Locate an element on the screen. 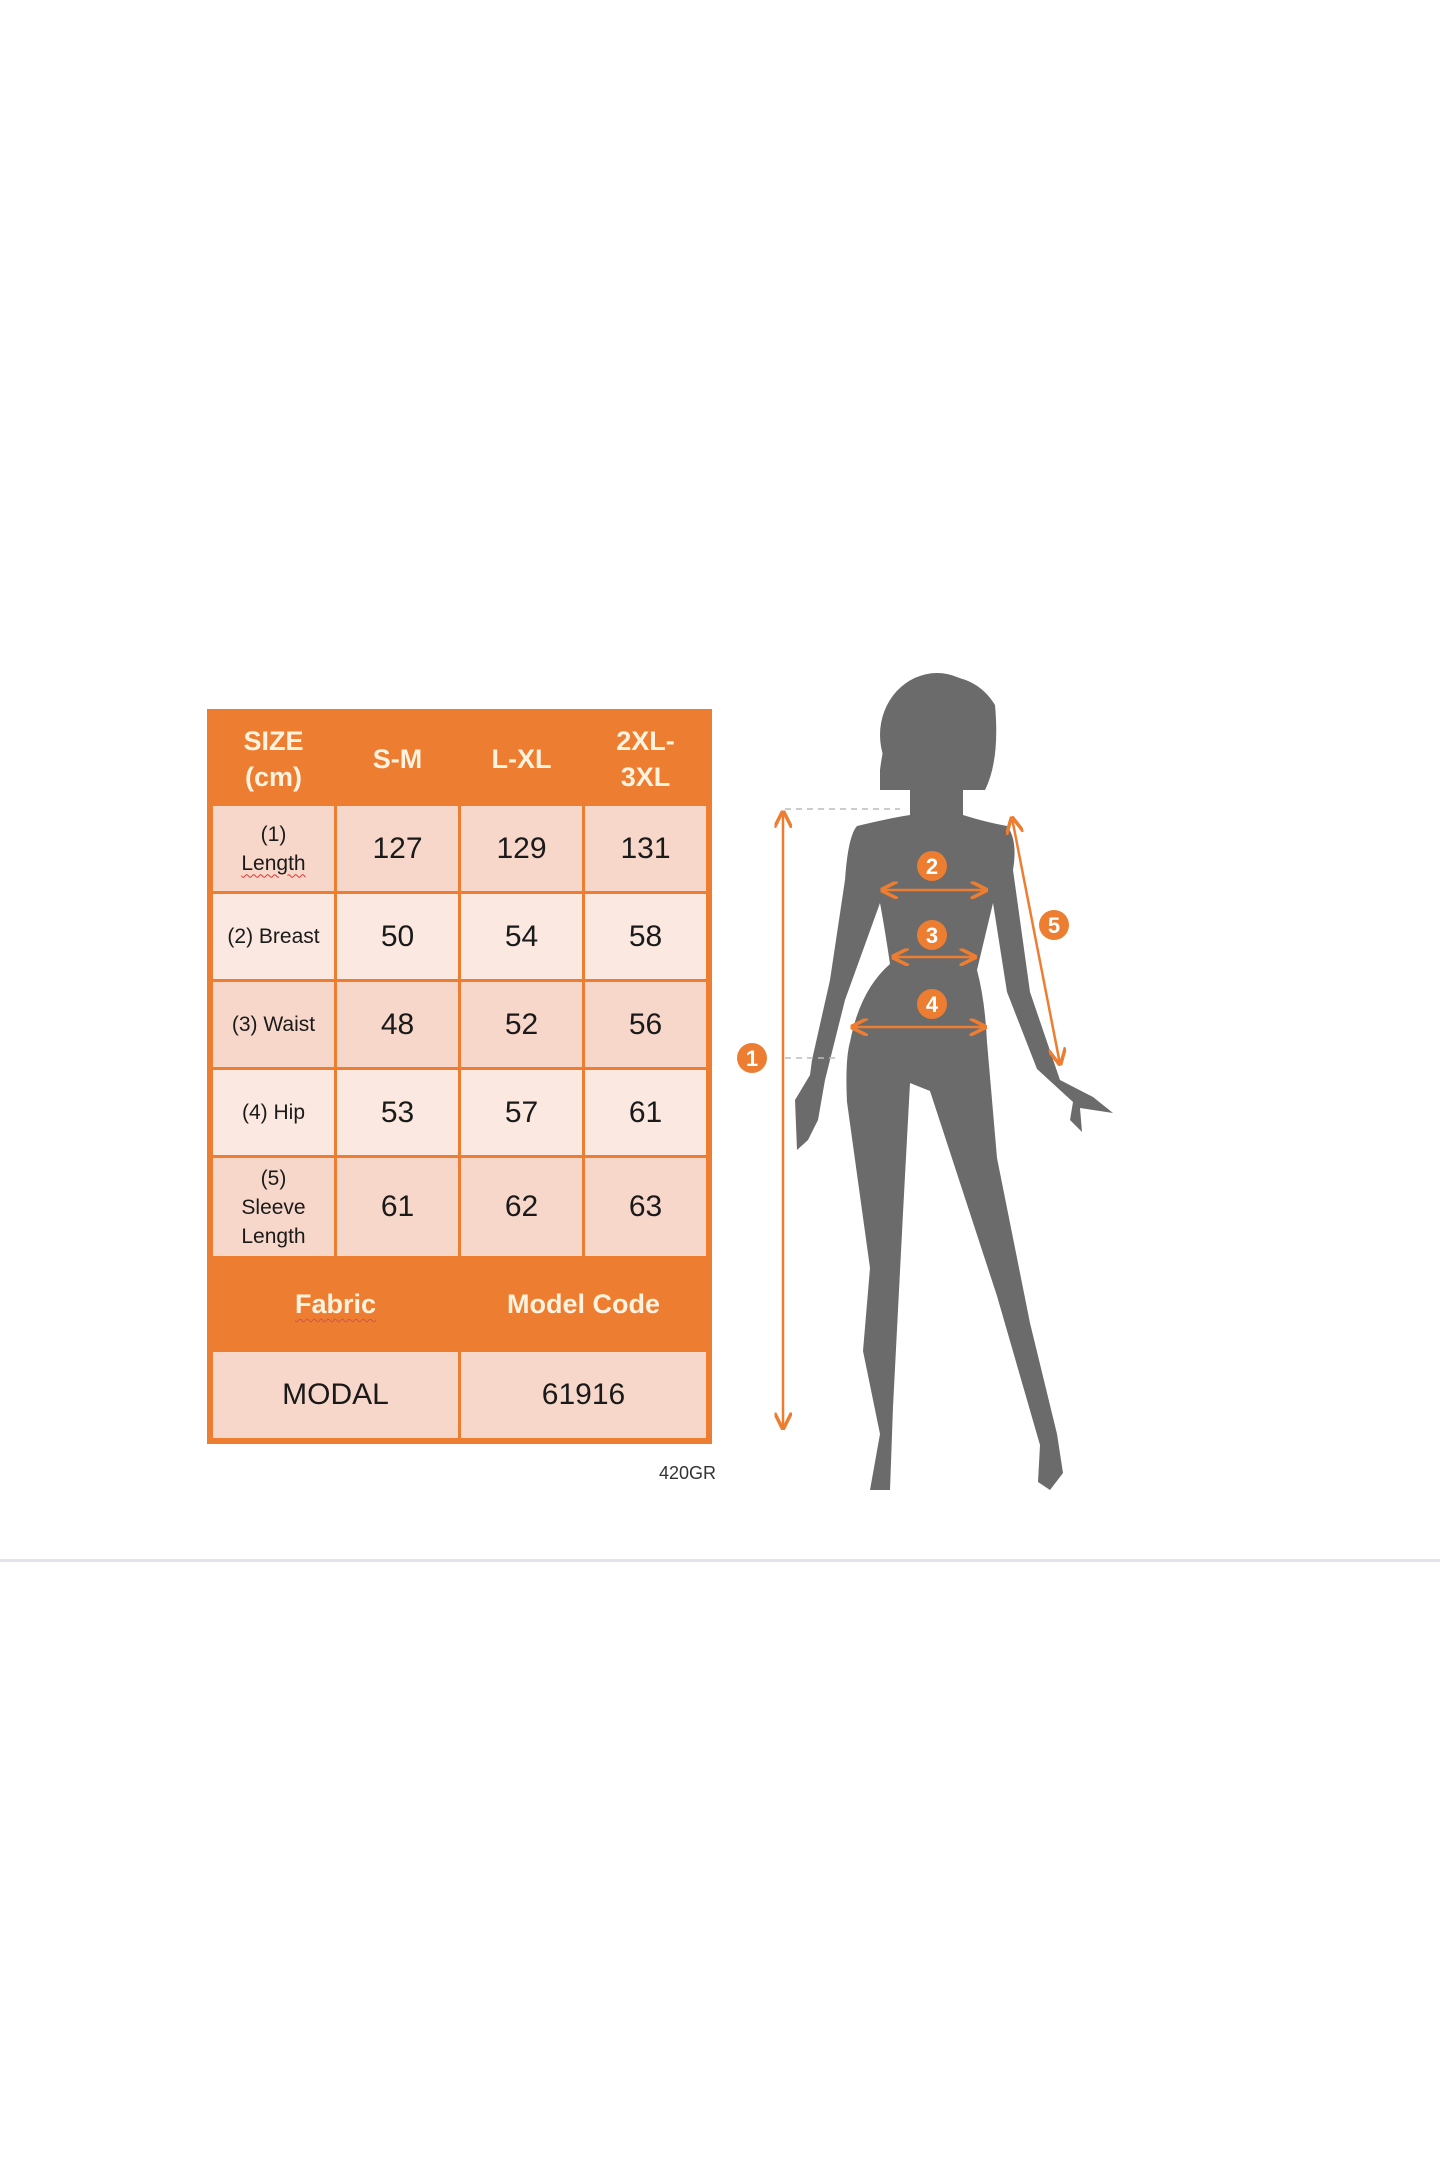 The width and height of the screenshot is (1440, 2160). size-header-row: SIZE (cm) S-M L-XL 2XL- 3XL is located at coordinates (459, 759).